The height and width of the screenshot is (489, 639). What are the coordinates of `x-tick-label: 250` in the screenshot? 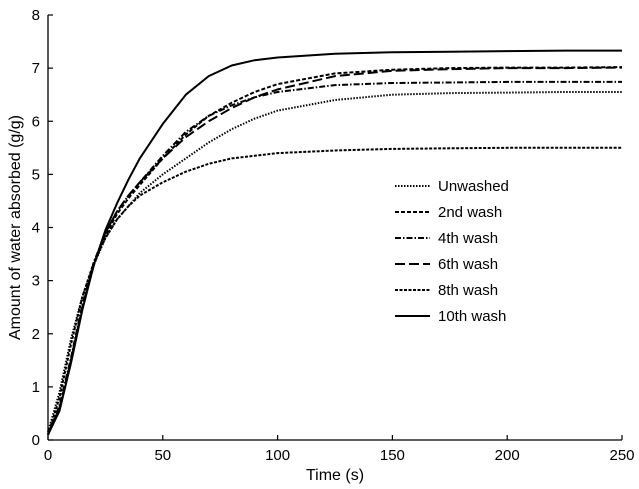 It's located at (621, 455).